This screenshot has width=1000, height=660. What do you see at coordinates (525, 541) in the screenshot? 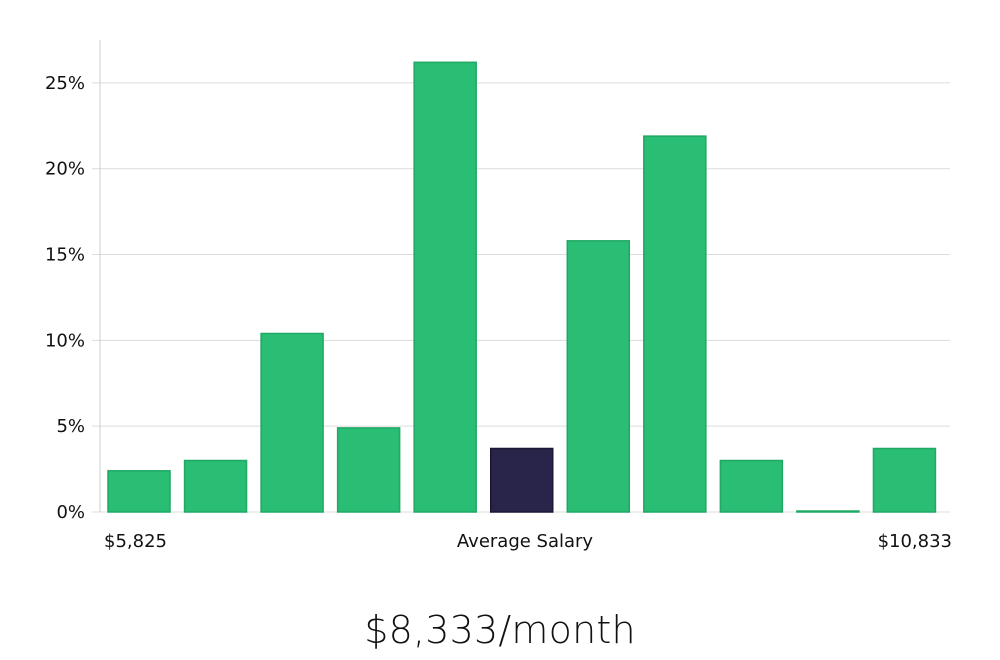
I see `x-center-label: Average Salary` at bounding box center [525, 541].